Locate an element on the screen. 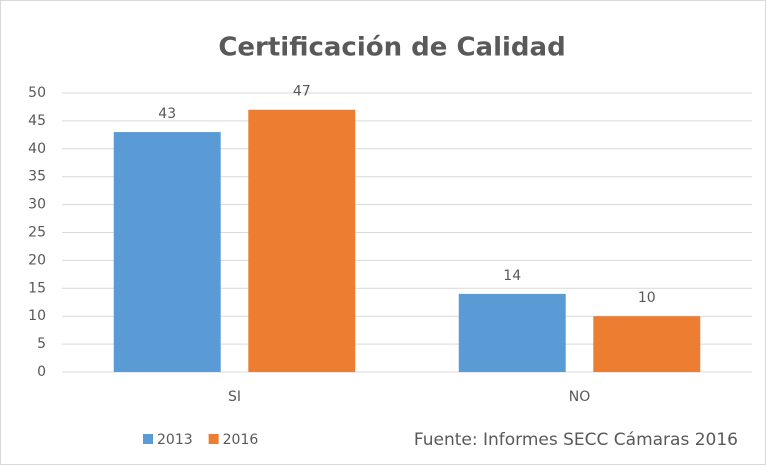 Image resolution: width=766 pixels, height=465 pixels. source-note: Fuente: Informes SECC Cámaras 2016 is located at coordinates (576, 440).